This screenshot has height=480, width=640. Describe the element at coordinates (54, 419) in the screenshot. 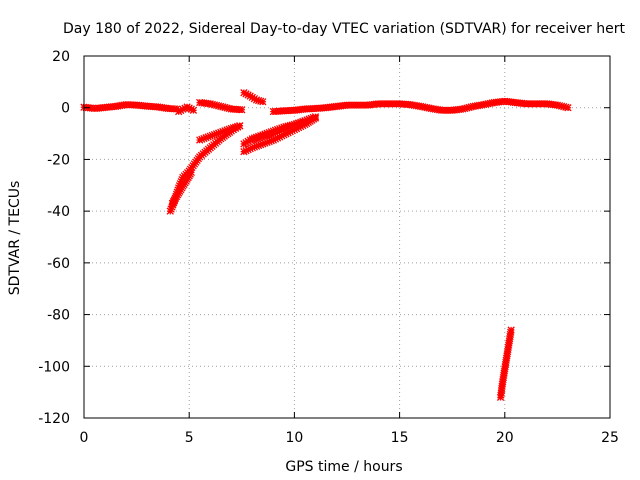

I see `y-tick-label: -120` at that location.